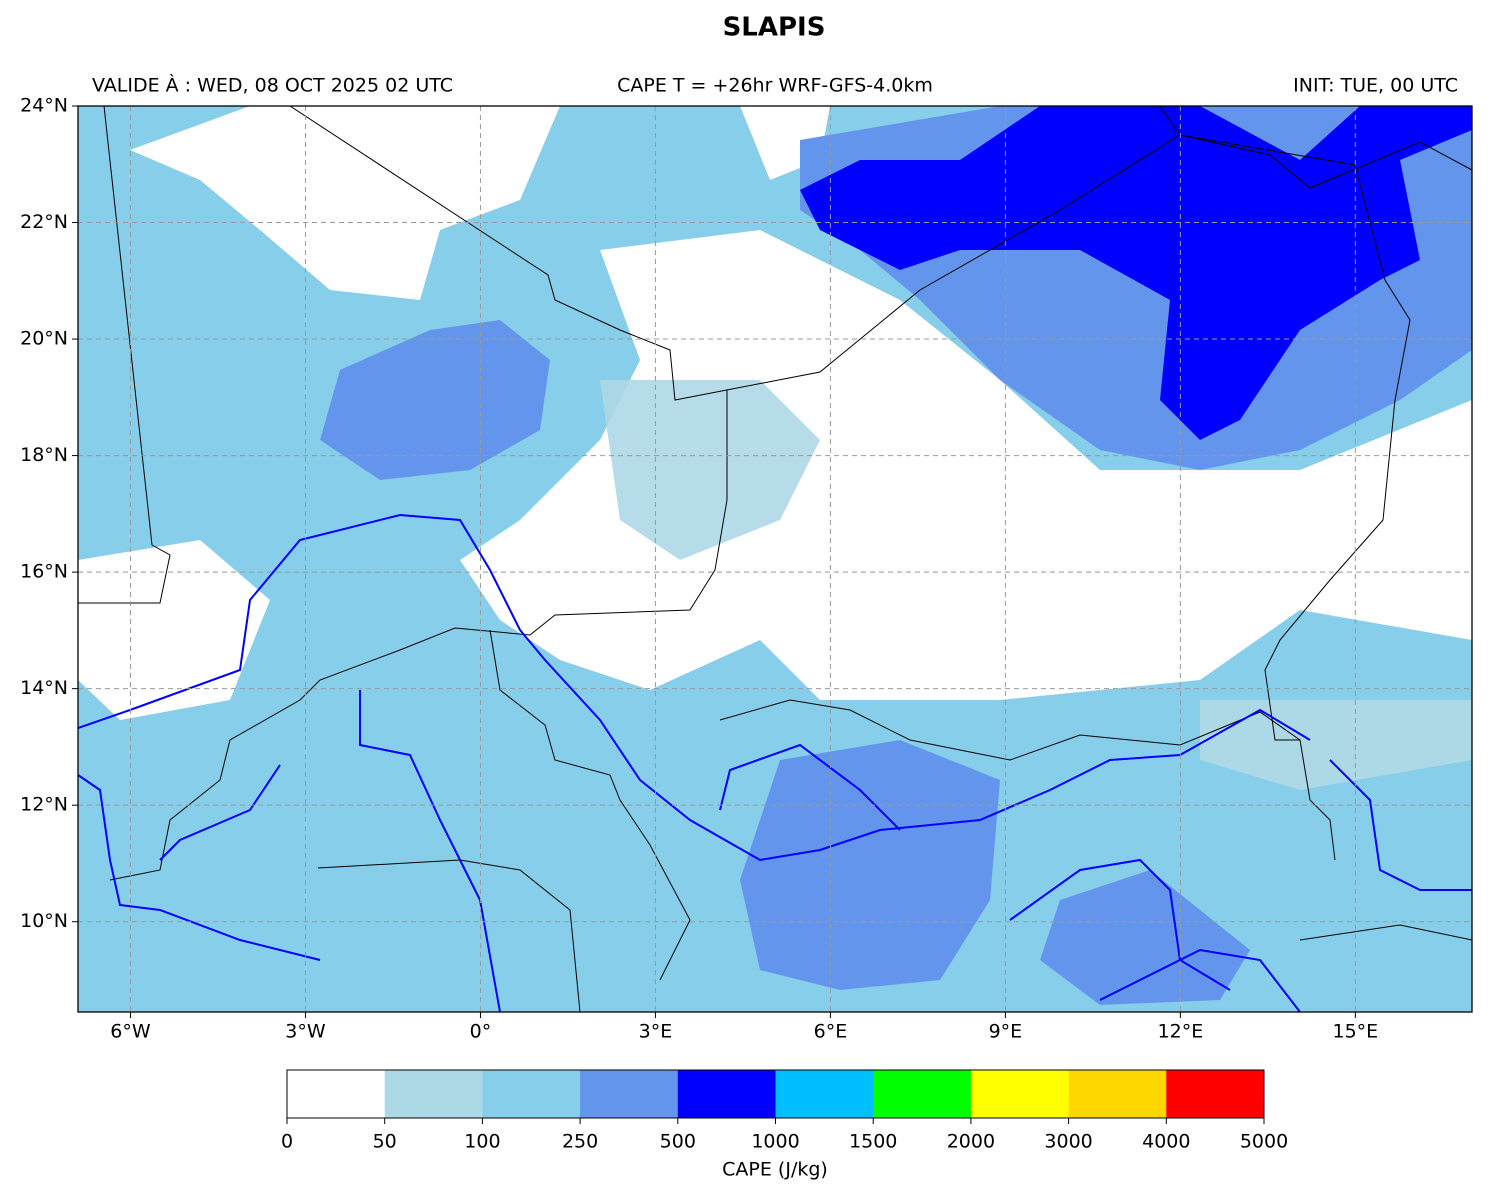 The image size is (1488, 1201). I want to click on colorbar-tick-label: 500, so click(678, 1142).